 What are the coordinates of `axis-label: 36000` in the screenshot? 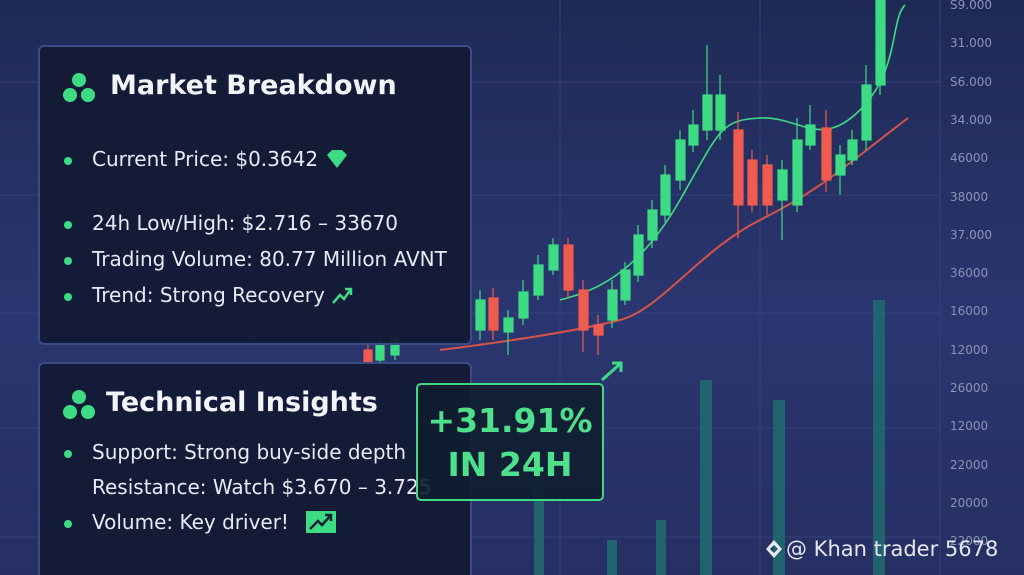 It's located at (969, 273).